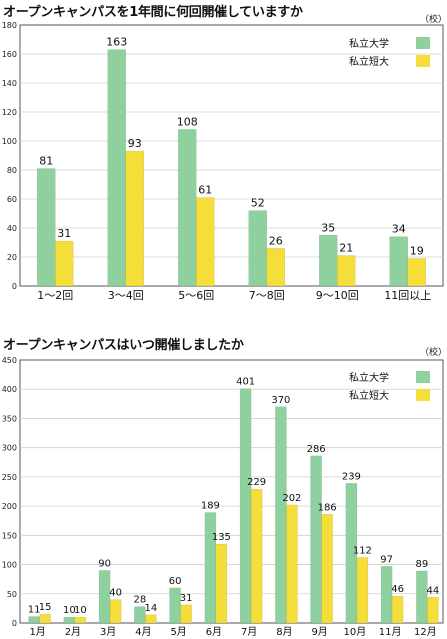 Image resolution: width=447 pixels, height=639 pixels. What do you see at coordinates (153, 12) in the screenshot?
I see `chart1-title: オープンキャンパスを1年間に何回開催していますか` at bounding box center [153, 12].